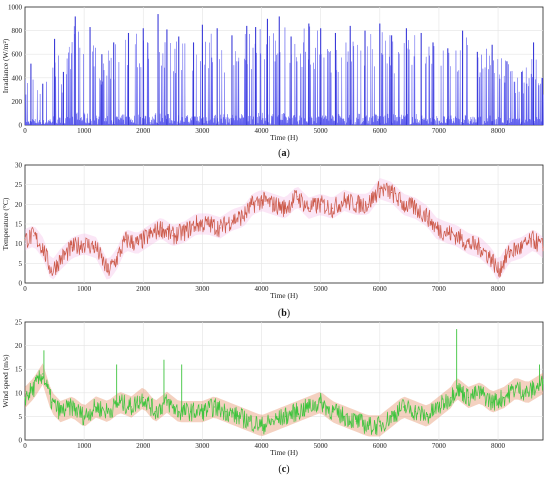 The image size is (550, 478). What do you see at coordinates (284, 153) in the screenshot?
I see `caption-a-letter: a` at bounding box center [284, 153].